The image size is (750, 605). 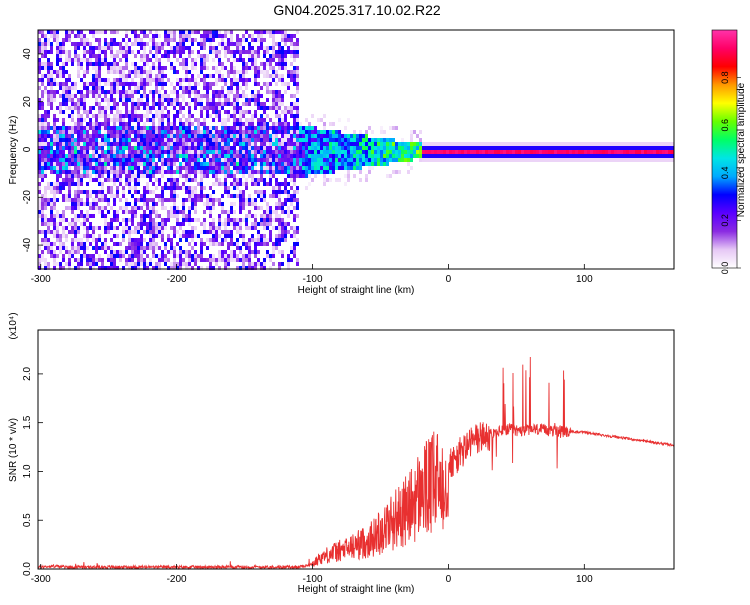 What do you see at coordinates (312, 274) in the screenshot?
I see `spectrogram-x-ticks: -300 -200 -100 0 100` at bounding box center [312, 274].